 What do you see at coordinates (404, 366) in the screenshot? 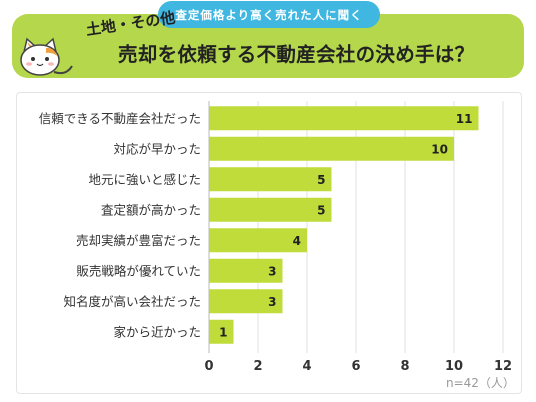
I see `x-tick-label: 8` at bounding box center [404, 366].